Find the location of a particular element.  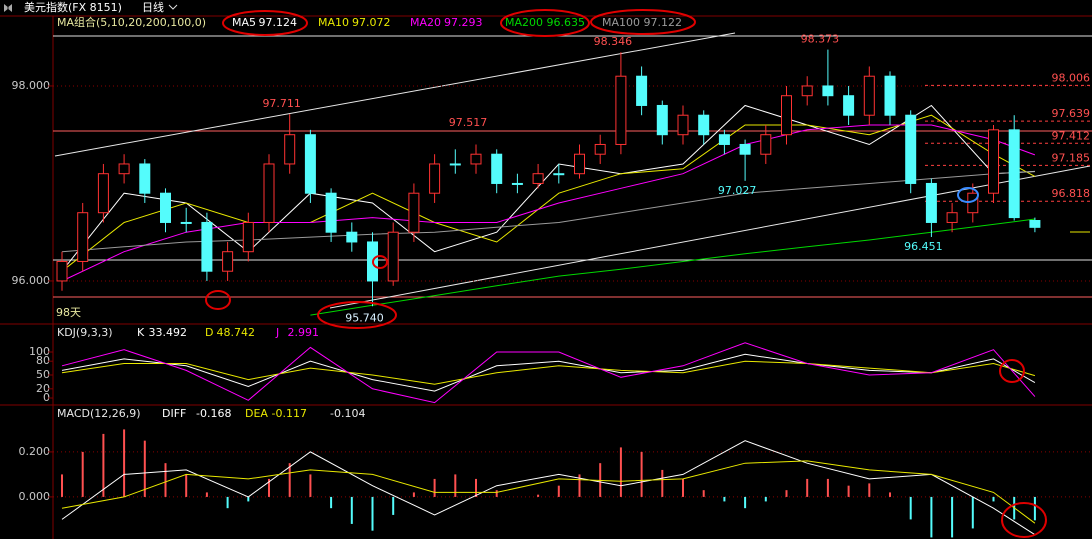

level-label: 96.818 is located at coordinates (1071, 193).